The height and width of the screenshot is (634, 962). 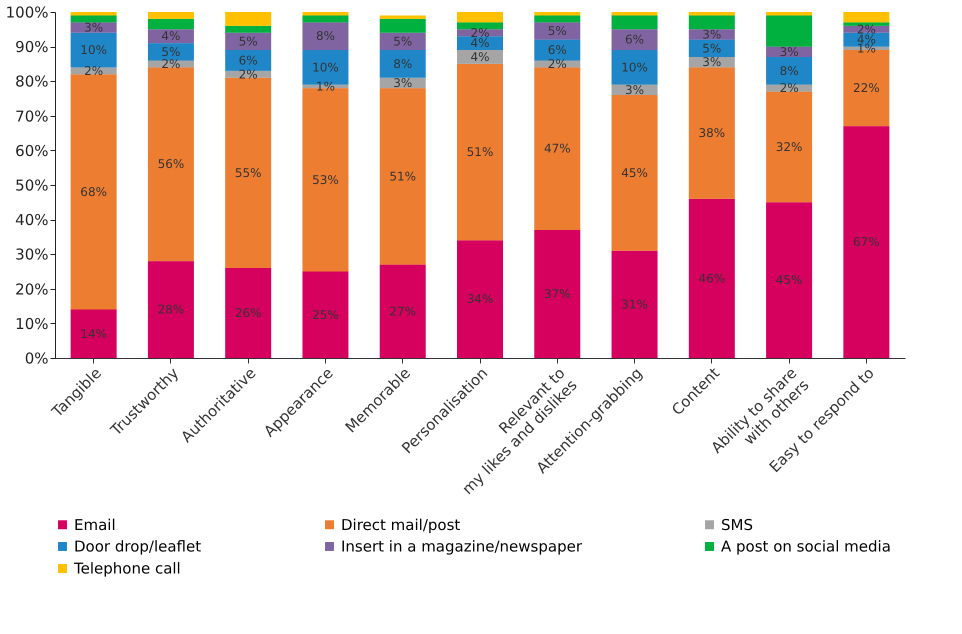 I want to click on legend-label: SMS, so click(x=737, y=525).